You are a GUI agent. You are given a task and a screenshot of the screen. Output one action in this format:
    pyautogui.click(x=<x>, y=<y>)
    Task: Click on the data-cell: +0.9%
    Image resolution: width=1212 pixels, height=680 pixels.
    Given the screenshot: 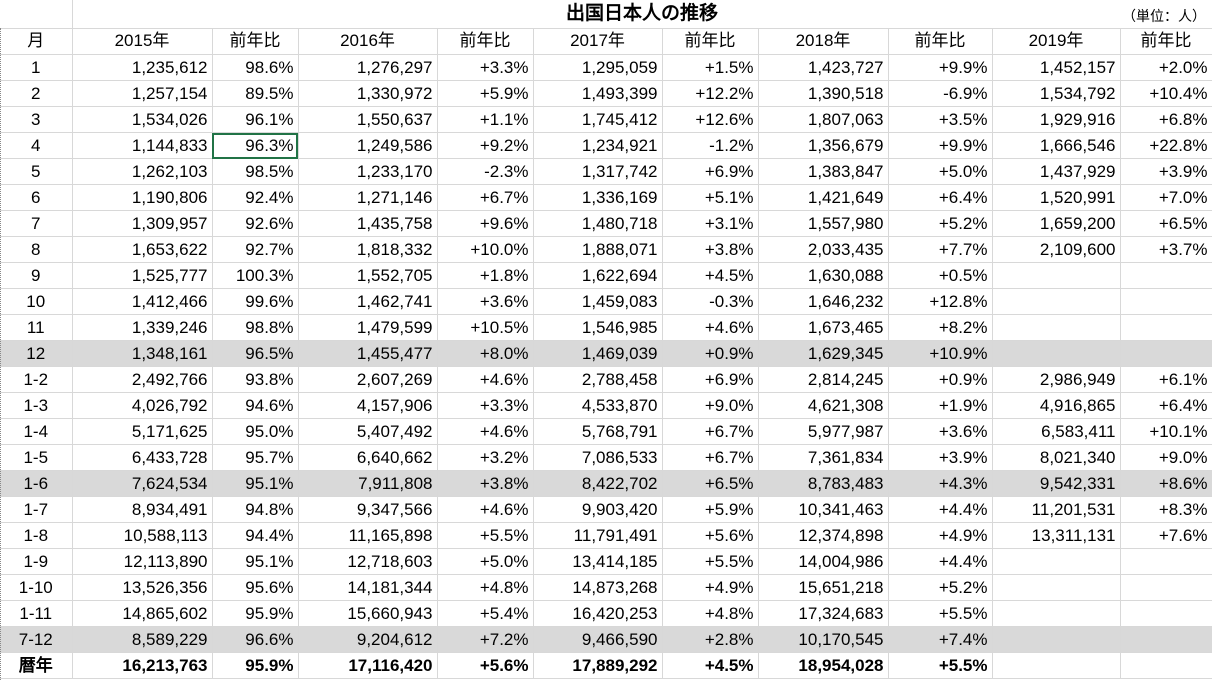 What is the action you would take?
    pyautogui.click(x=940, y=379)
    